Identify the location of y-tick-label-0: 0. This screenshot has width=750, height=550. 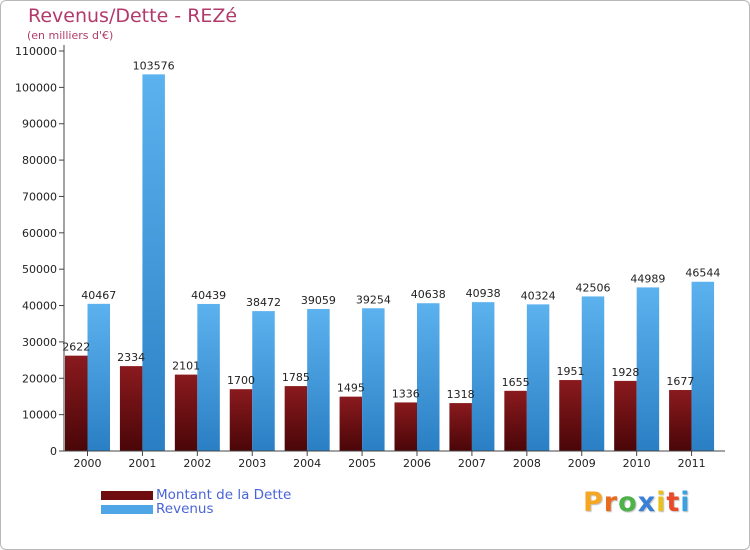
(53, 451).